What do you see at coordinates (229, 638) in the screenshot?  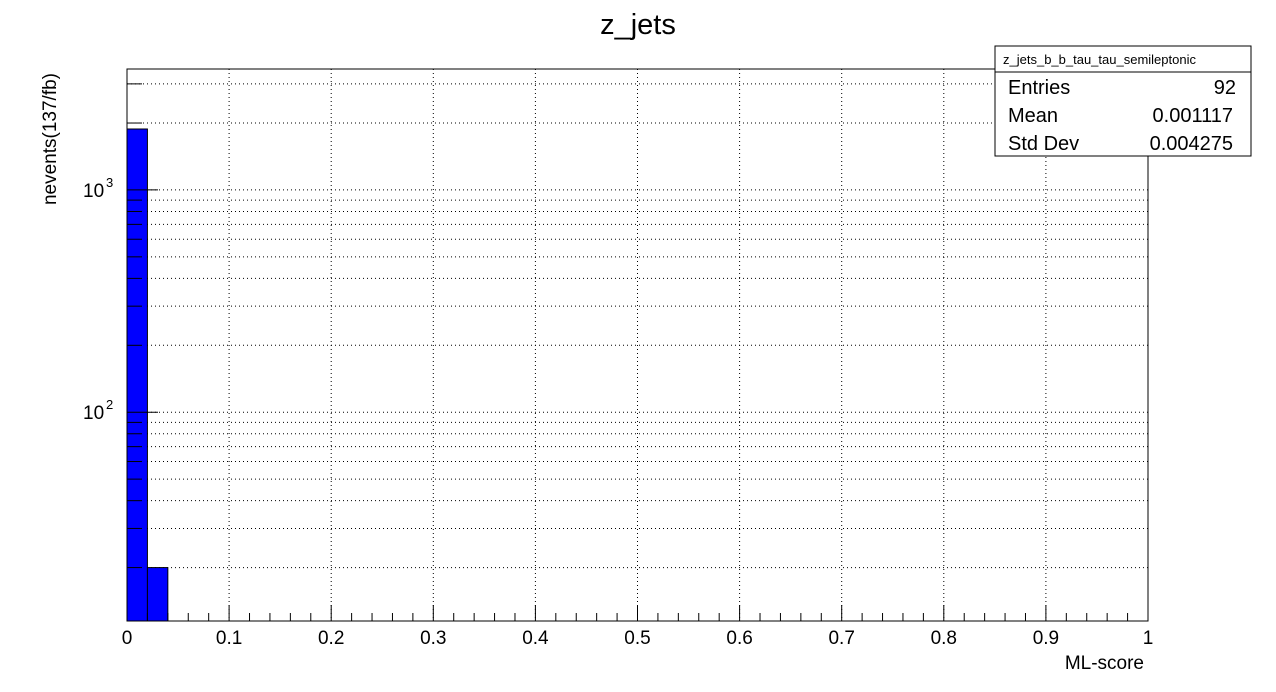 I see `x-tick-label: 0.1` at bounding box center [229, 638].